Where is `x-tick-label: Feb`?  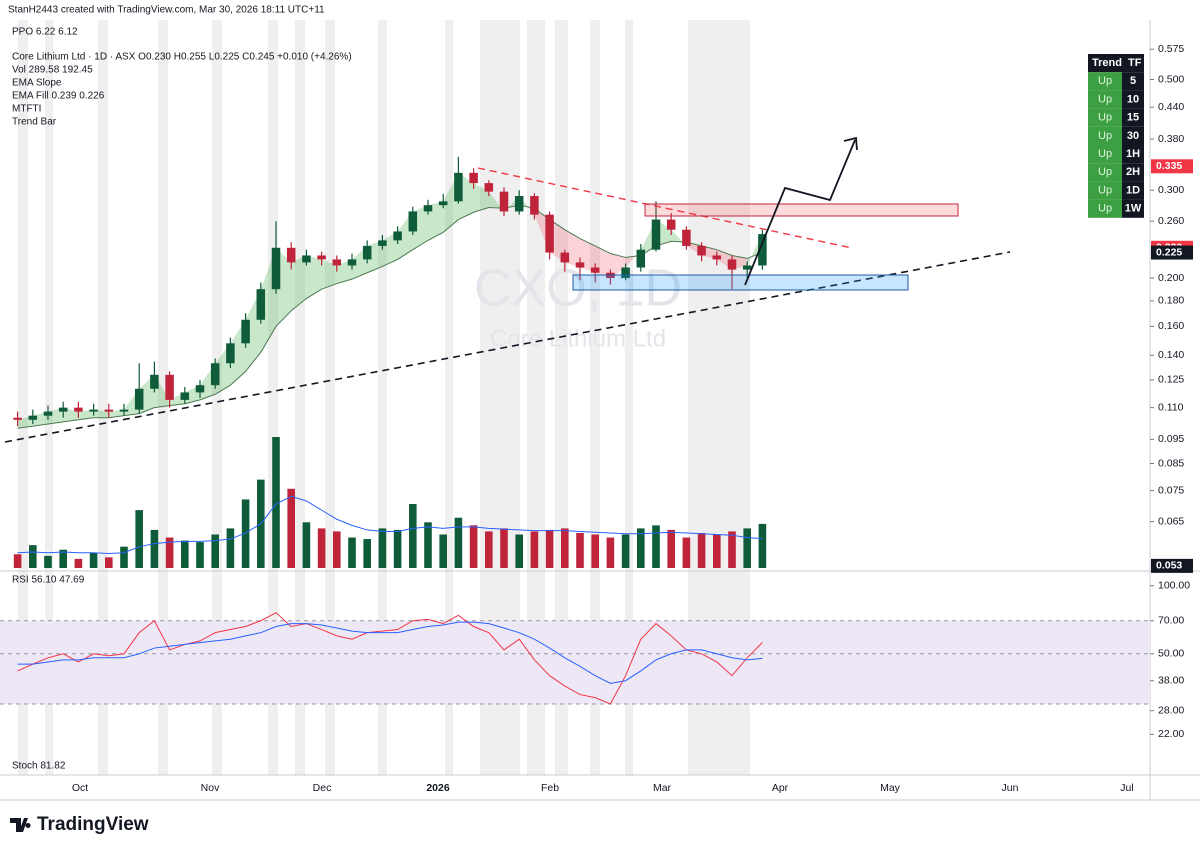
x-tick-label: Feb is located at coordinates (550, 788).